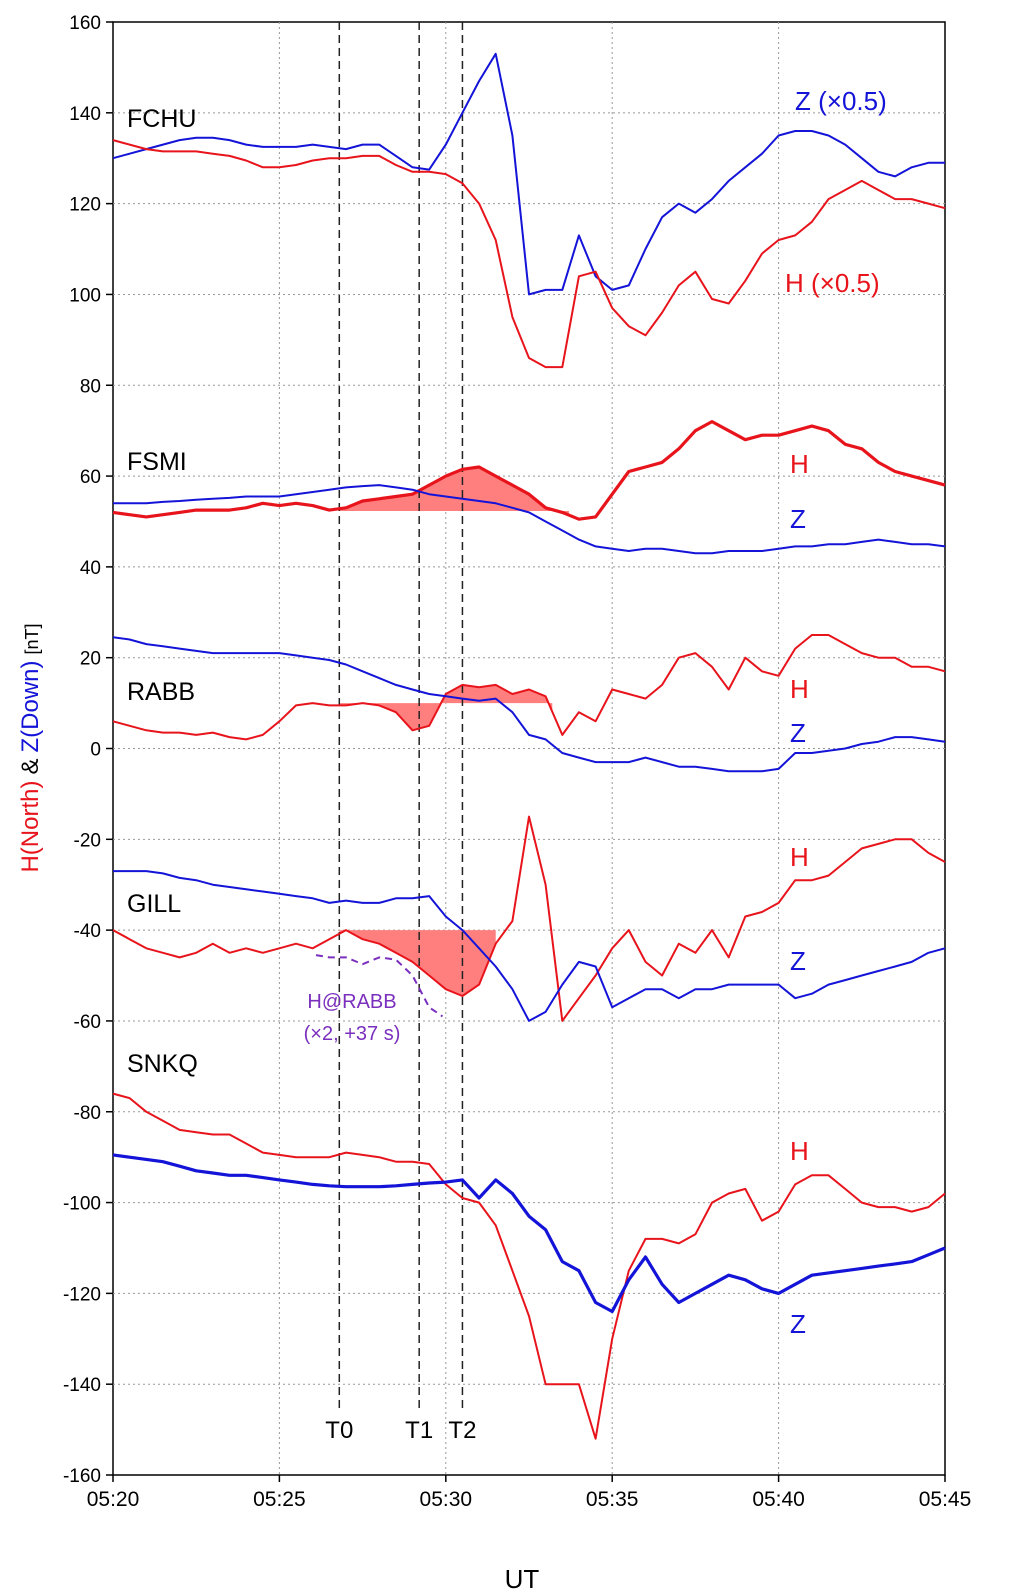 This screenshot has width=1014, height=1596. Describe the element at coordinates (95, 750) in the screenshot. I see `y-tick-label: 0` at that location.